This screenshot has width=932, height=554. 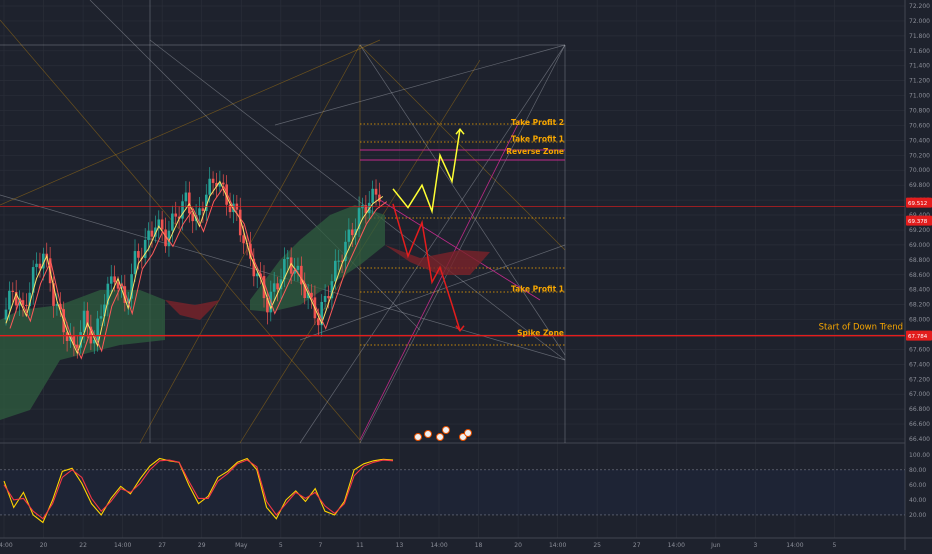 I want to click on time-tick-label: 20, so click(x=44, y=545).